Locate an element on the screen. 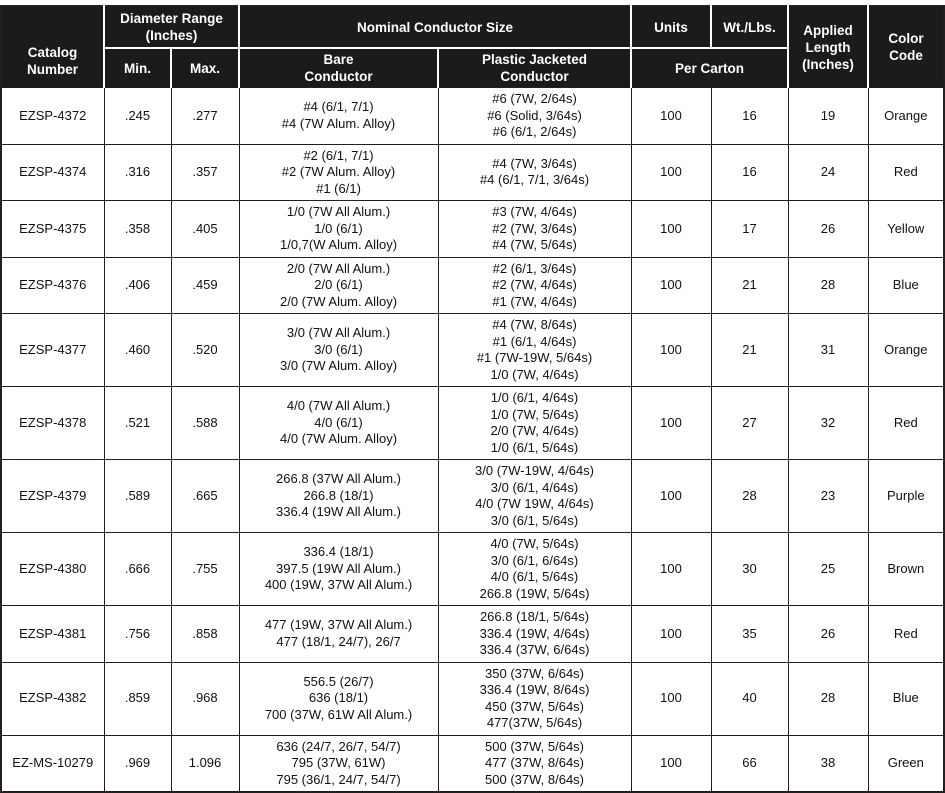 This screenshot has width=945, height=793. cell-wt-lbs: 30 is located at coordinates (749, 569).